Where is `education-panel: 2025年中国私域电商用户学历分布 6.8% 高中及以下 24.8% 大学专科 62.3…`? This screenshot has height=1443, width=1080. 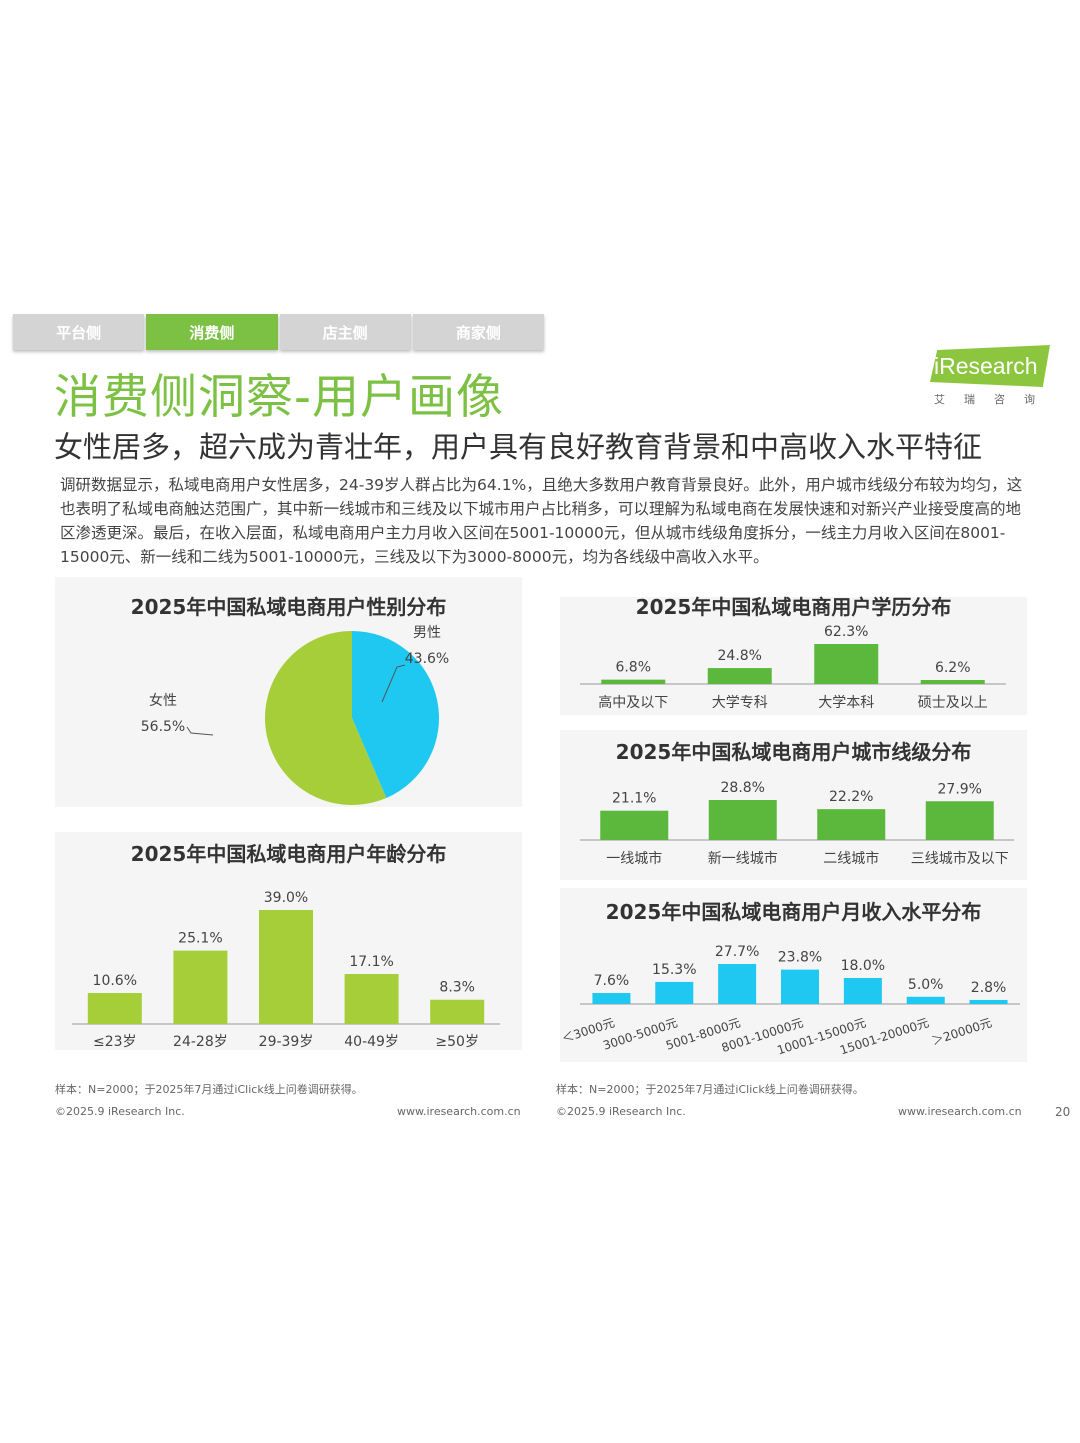
education-panel: 2025年中国私域电商用户学历分布 6.8% 高中及以下 24.8% 大学专科 62.3… is located at coordinates (793, 655).